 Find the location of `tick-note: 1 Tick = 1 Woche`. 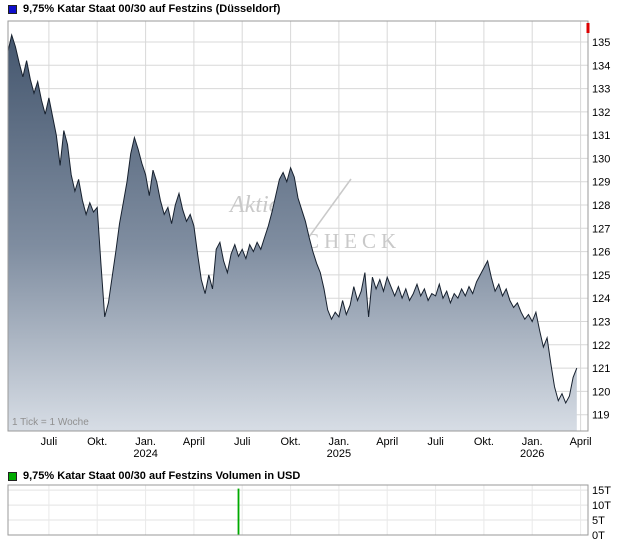

tick-note: 1 Tick = 1 Woche is located at coordinates (50, 422).